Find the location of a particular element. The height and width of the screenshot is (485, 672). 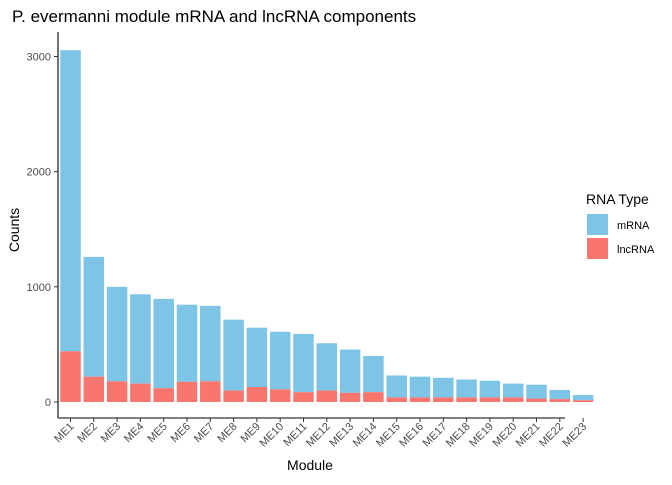

bar-mrna-me8 is located at coordinates (233, 355).